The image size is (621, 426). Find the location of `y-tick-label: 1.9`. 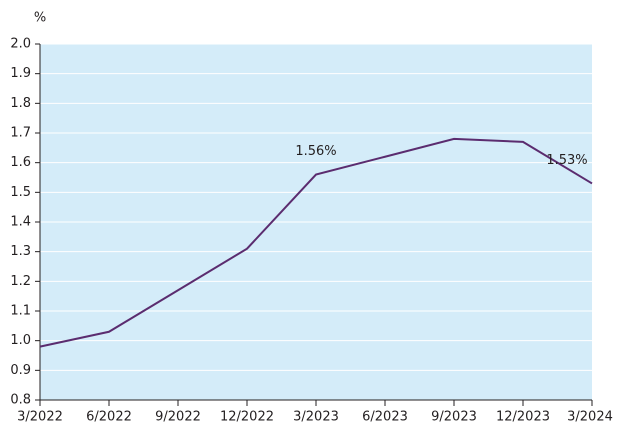

y-tick-label: 1.9 is located at coordinates (20, 73).